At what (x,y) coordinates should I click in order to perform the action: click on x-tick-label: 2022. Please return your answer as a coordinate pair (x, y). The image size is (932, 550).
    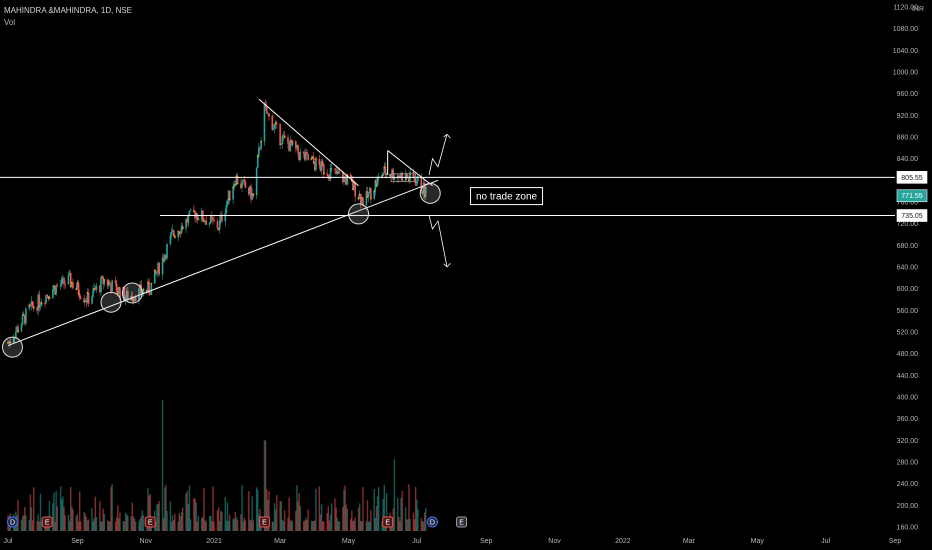
    Looking at the image, I should click on (623, 541).